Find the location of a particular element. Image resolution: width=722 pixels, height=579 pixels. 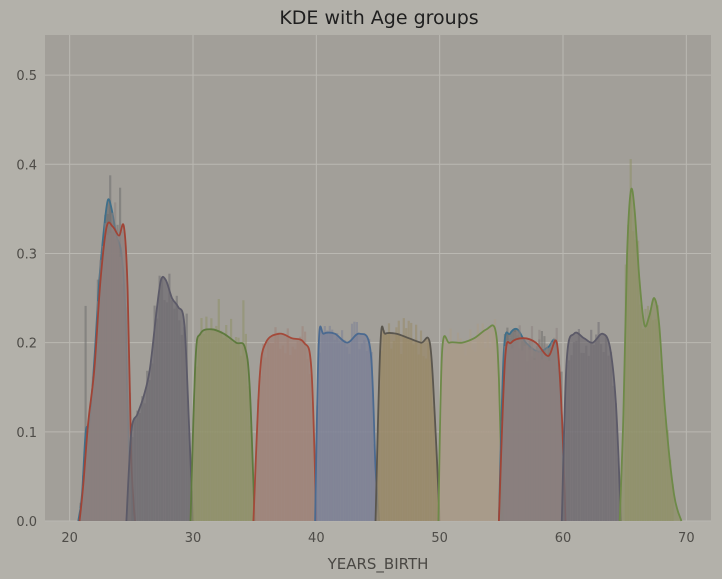

y-tick-label: 0.3 is located at coordinates (26, 254).